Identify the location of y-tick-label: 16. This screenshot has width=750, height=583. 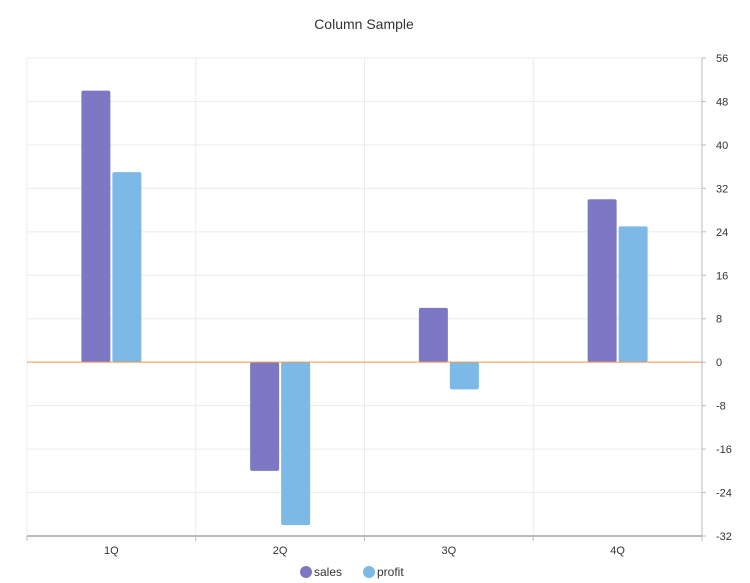
(722, 276).